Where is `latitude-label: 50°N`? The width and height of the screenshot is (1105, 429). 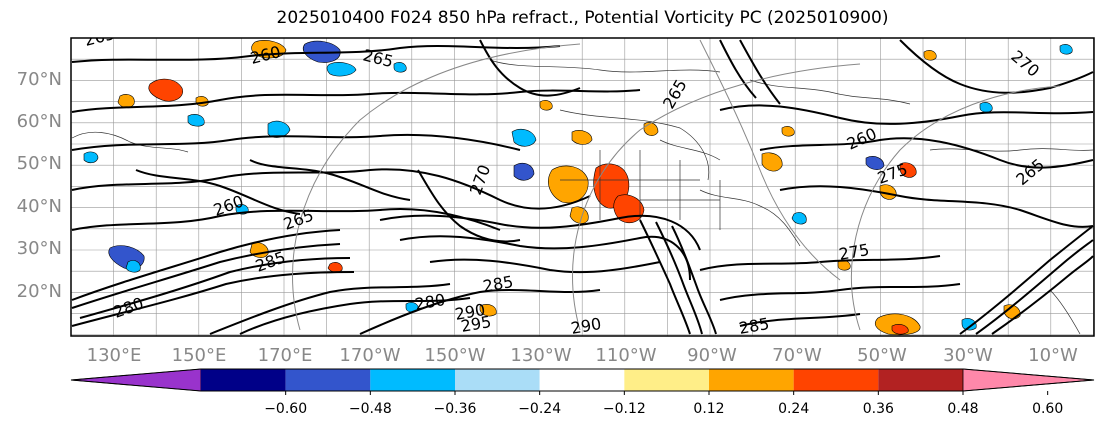
latitude-label: 50°N is located at coordinates (39, 163).